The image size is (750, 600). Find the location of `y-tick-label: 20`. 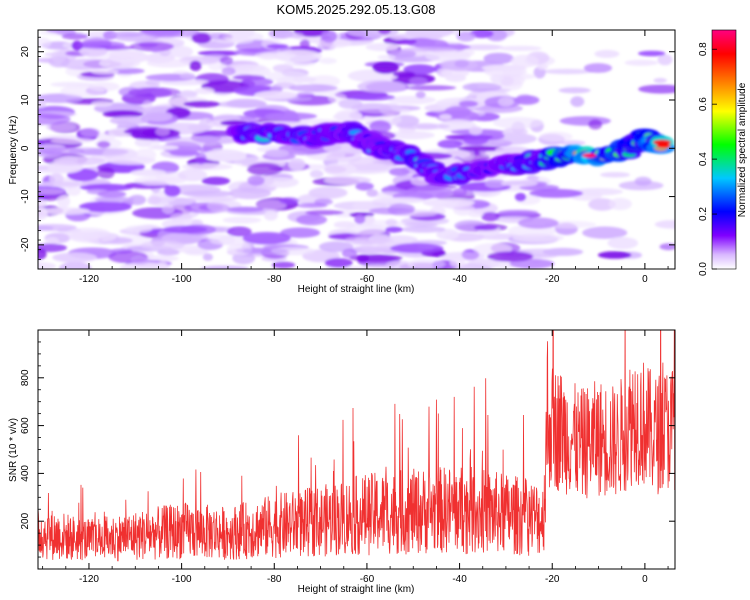

y-tick-label: 20 is located at coordinates (25, 52).